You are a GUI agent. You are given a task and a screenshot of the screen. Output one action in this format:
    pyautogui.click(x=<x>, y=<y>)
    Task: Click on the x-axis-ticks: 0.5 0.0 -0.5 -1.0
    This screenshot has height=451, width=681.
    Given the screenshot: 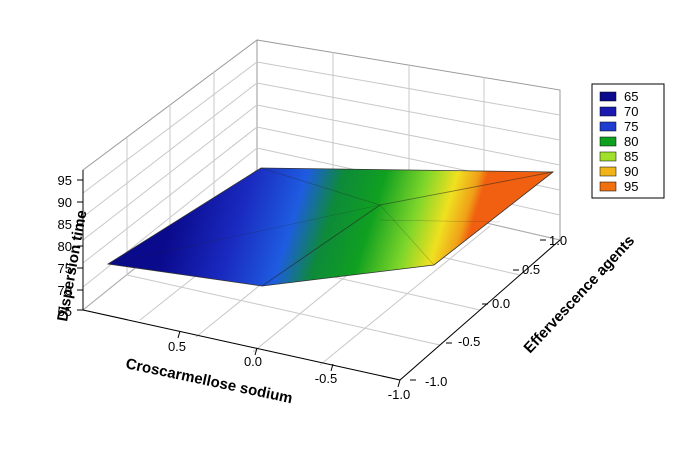 What is the action you would take?
    pyautogui.click(x=289, y=366)
    